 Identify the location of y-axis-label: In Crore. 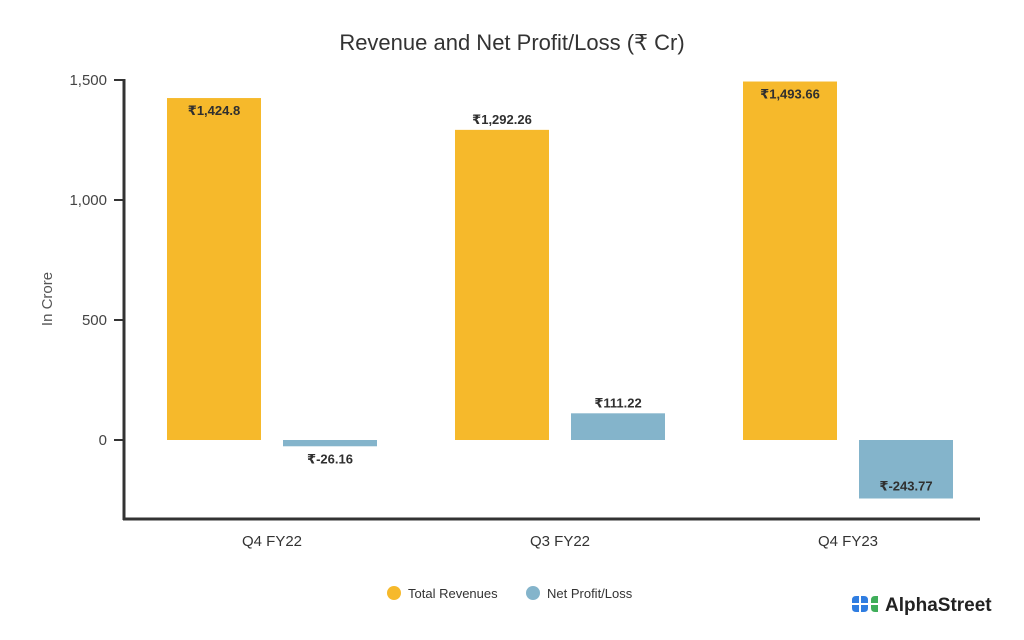
(47, 299).